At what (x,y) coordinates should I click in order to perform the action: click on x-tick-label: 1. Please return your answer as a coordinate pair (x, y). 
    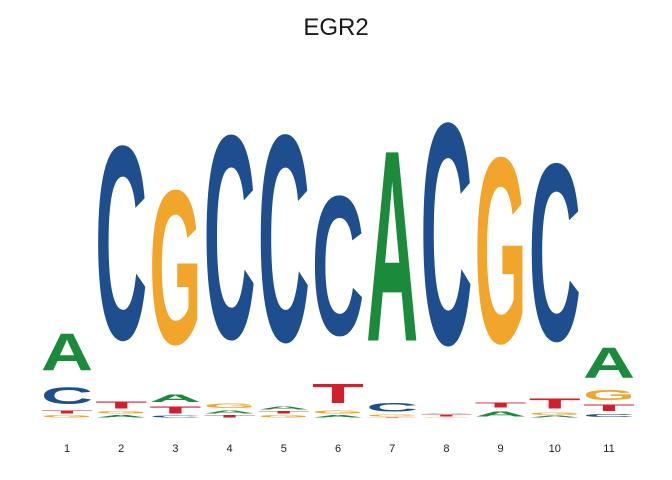
    Looking at the image, I should click on (67, 449).